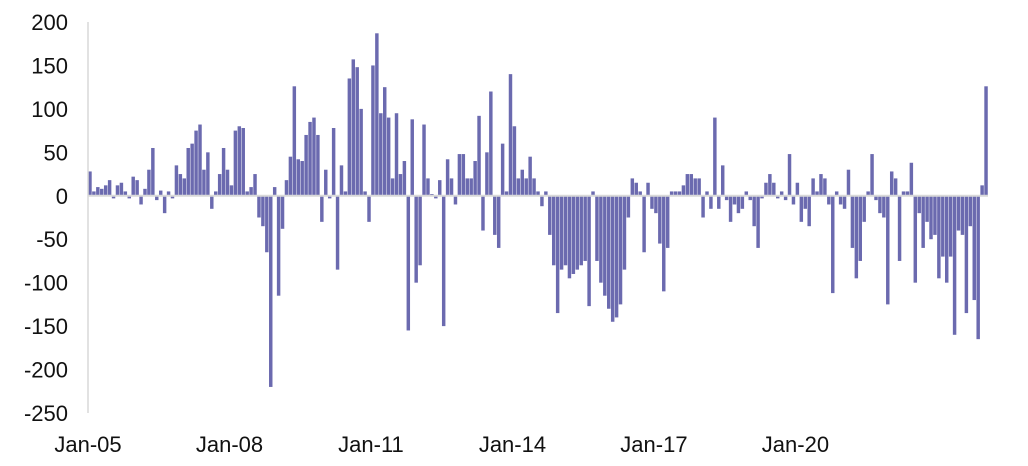 This screenshot has width=1028, height=466. What do you see at coordinates (46, 413) in the screenshot?
I see `y-tick-label: -250` at bounding box center [46, 413].